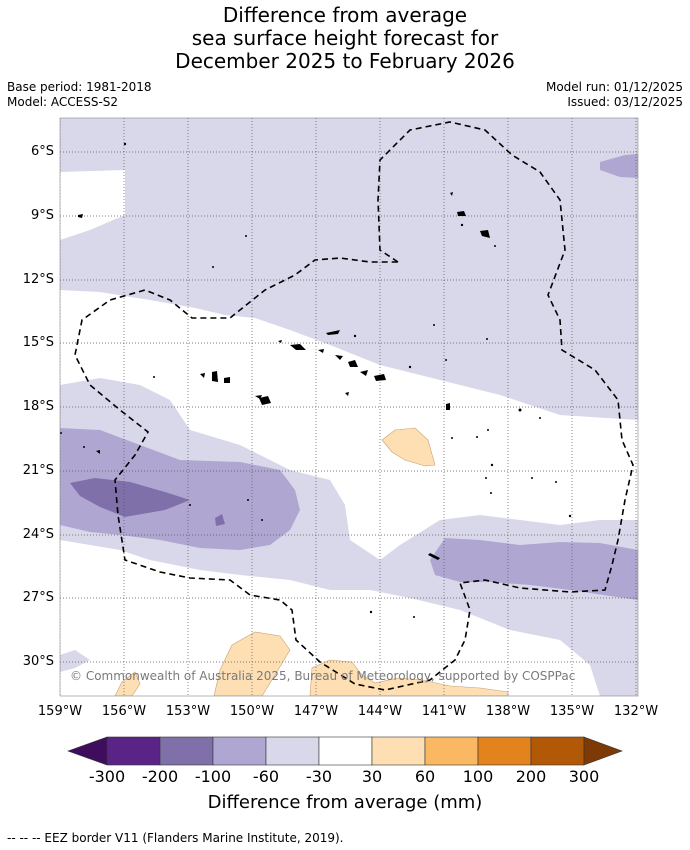 This screenshot has height=850, width=690. I want to click on lon-tick-label: 159°W, so click(60, 711).